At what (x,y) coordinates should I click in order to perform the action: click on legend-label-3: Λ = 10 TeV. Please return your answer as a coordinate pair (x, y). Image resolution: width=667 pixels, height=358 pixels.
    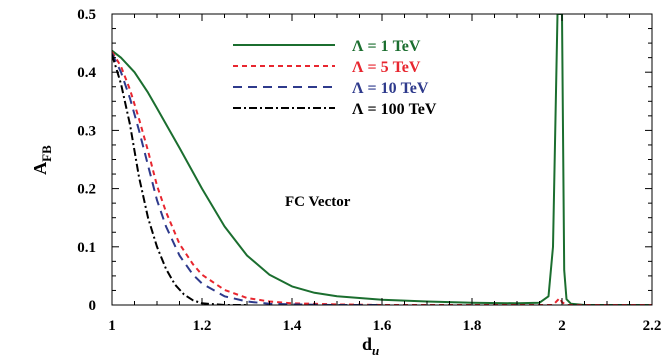
    Looking at the image, I should click on (390, 88).